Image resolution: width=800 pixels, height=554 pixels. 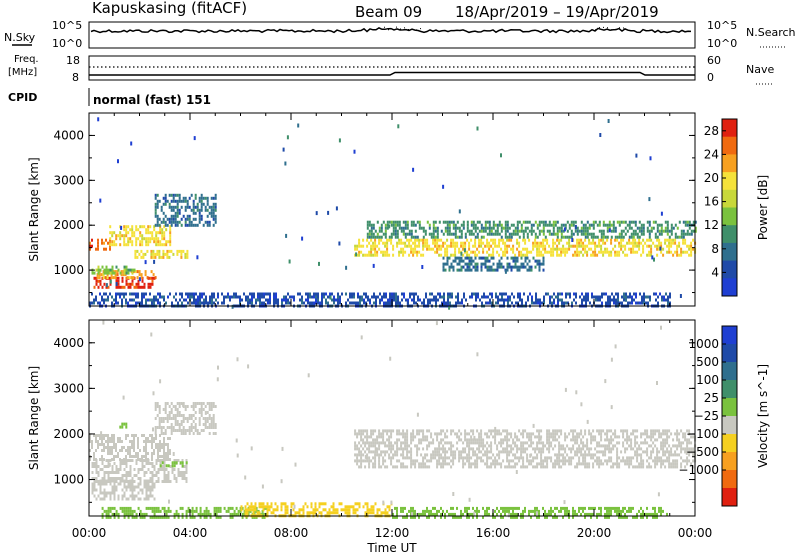 What do you see at coordinates (710, 77) in the screenshot?
I see `nave-tick-bottom: 0` at bounding box center [710, 77].